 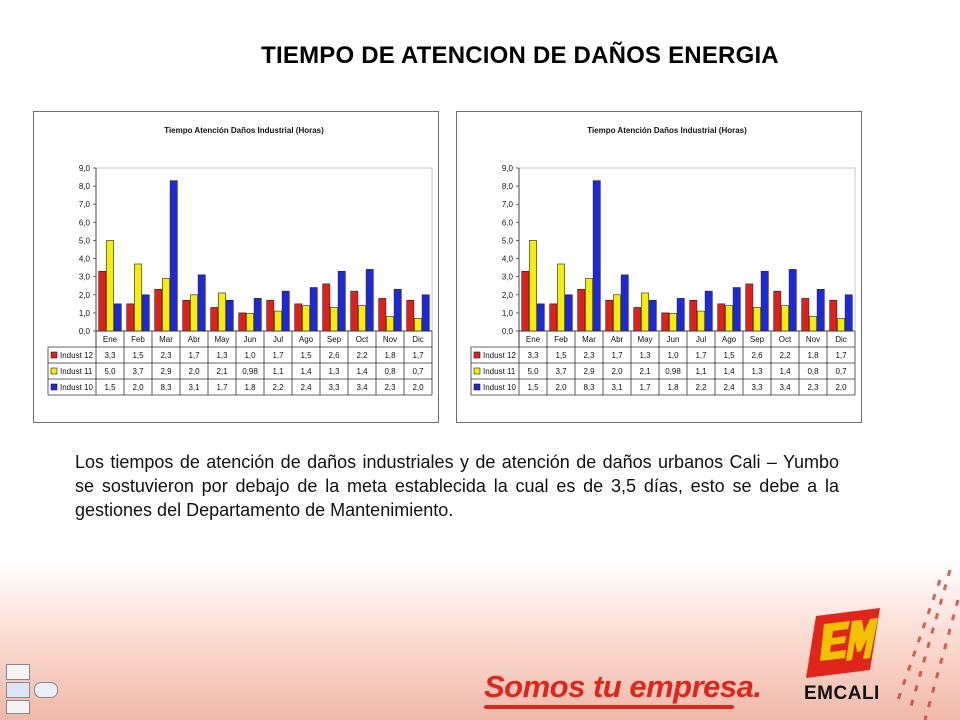 What do you see at coordinates (928, 644) in the screenshot?
I see `decorative-stripes` at bounding box center [928, 644].